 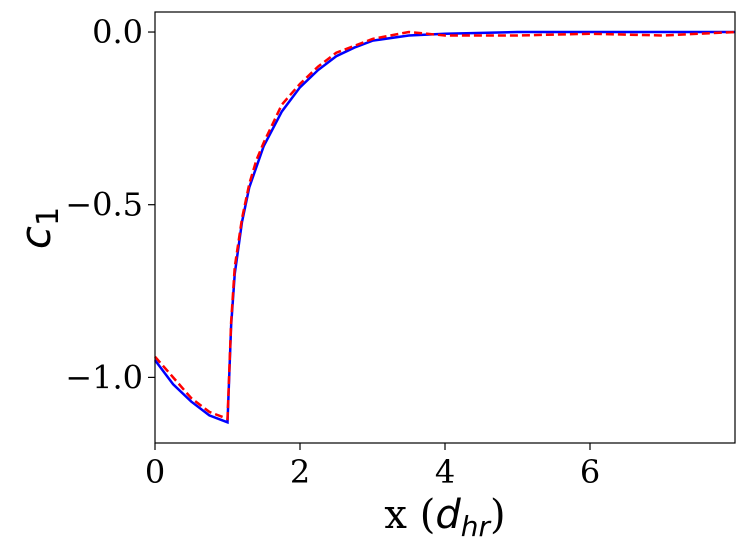 I want to click on x-axis-label: x (dhr), so click(x=444, y=517).